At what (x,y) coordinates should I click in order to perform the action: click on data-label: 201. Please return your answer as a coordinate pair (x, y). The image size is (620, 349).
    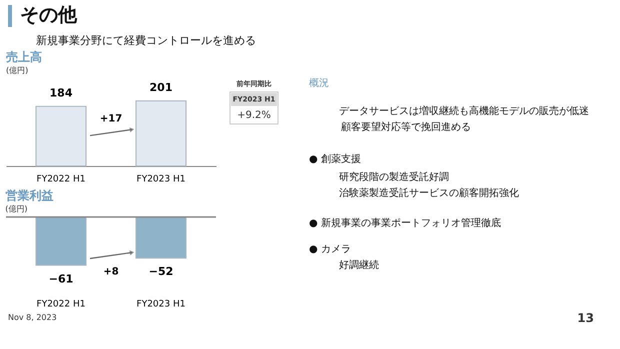
    Looking at the image, I should click on (161, 87).